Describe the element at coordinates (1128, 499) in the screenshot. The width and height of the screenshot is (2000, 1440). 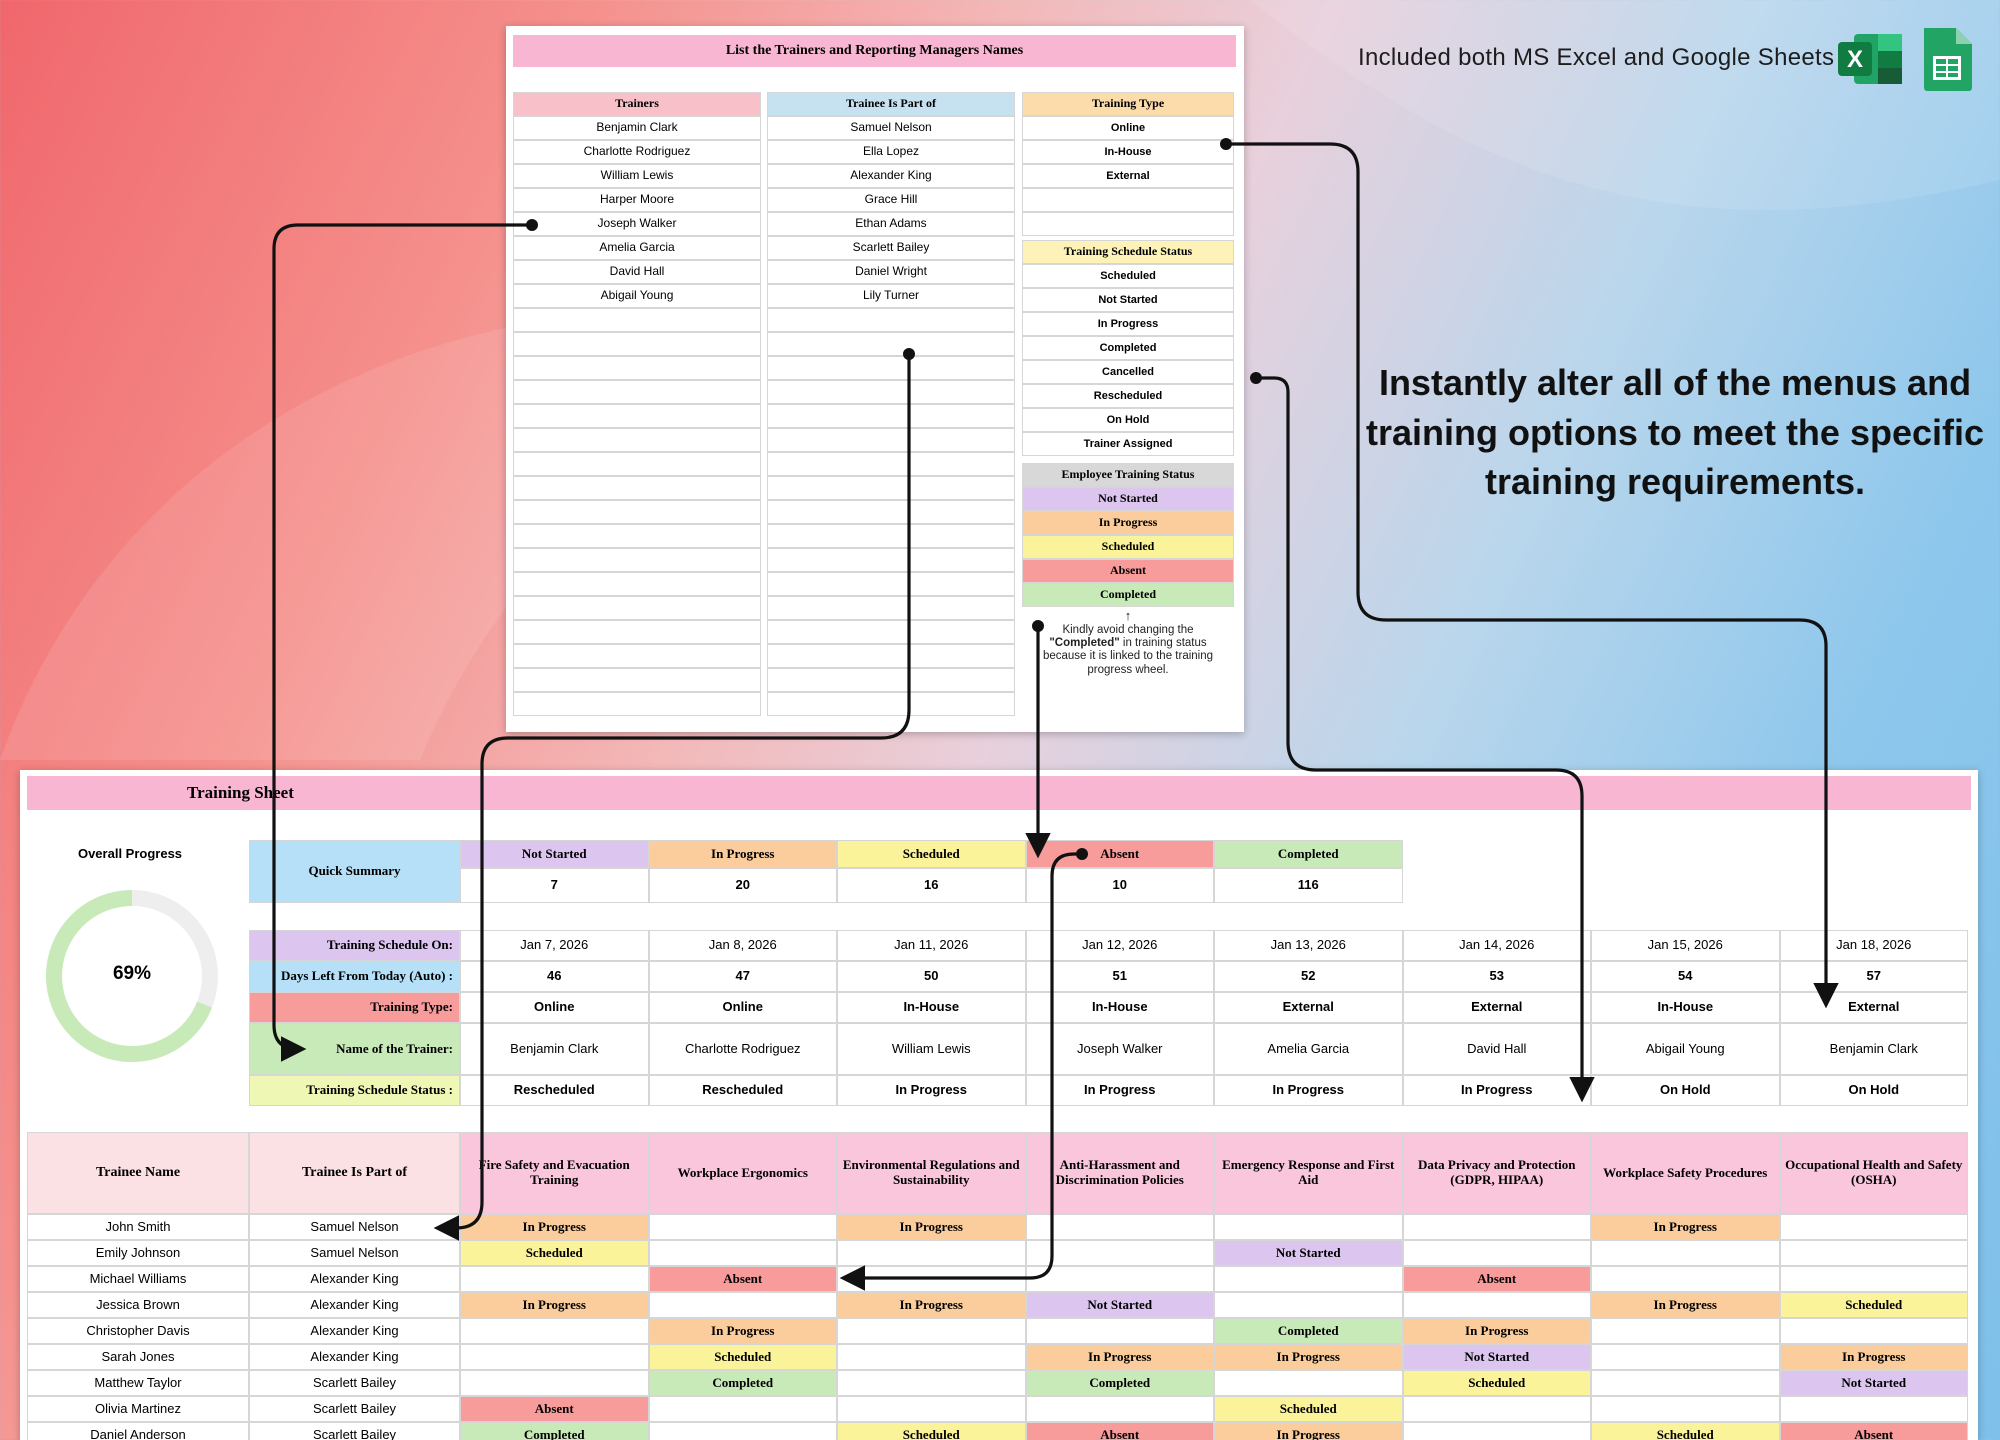
I see `employee-status-item: Not Started` at that location.